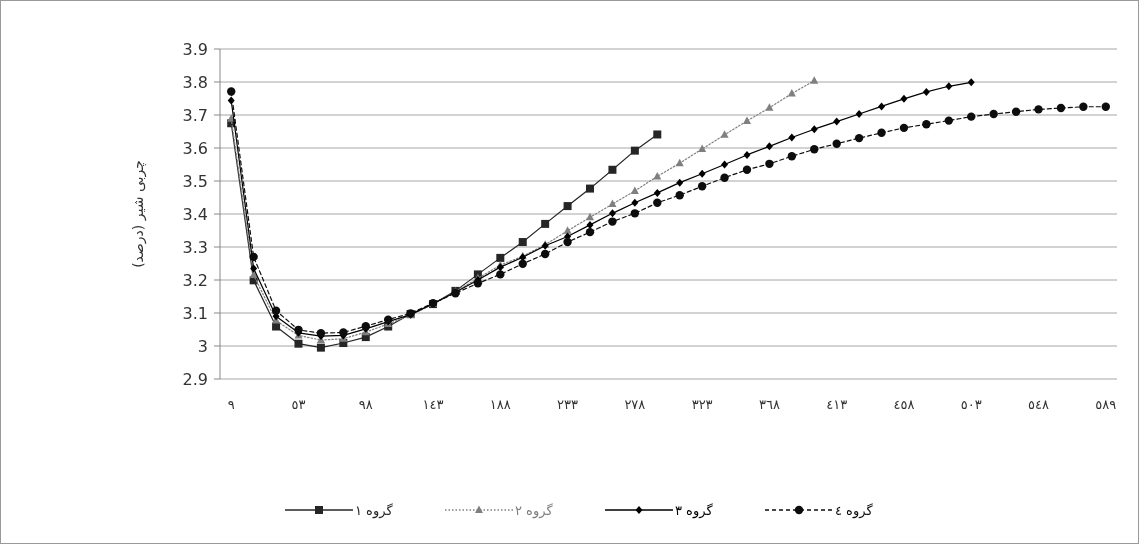 The width and height of the screenshot is (1139, 544). I want to click on y-tick-label: 3.8, so click(195, 82).